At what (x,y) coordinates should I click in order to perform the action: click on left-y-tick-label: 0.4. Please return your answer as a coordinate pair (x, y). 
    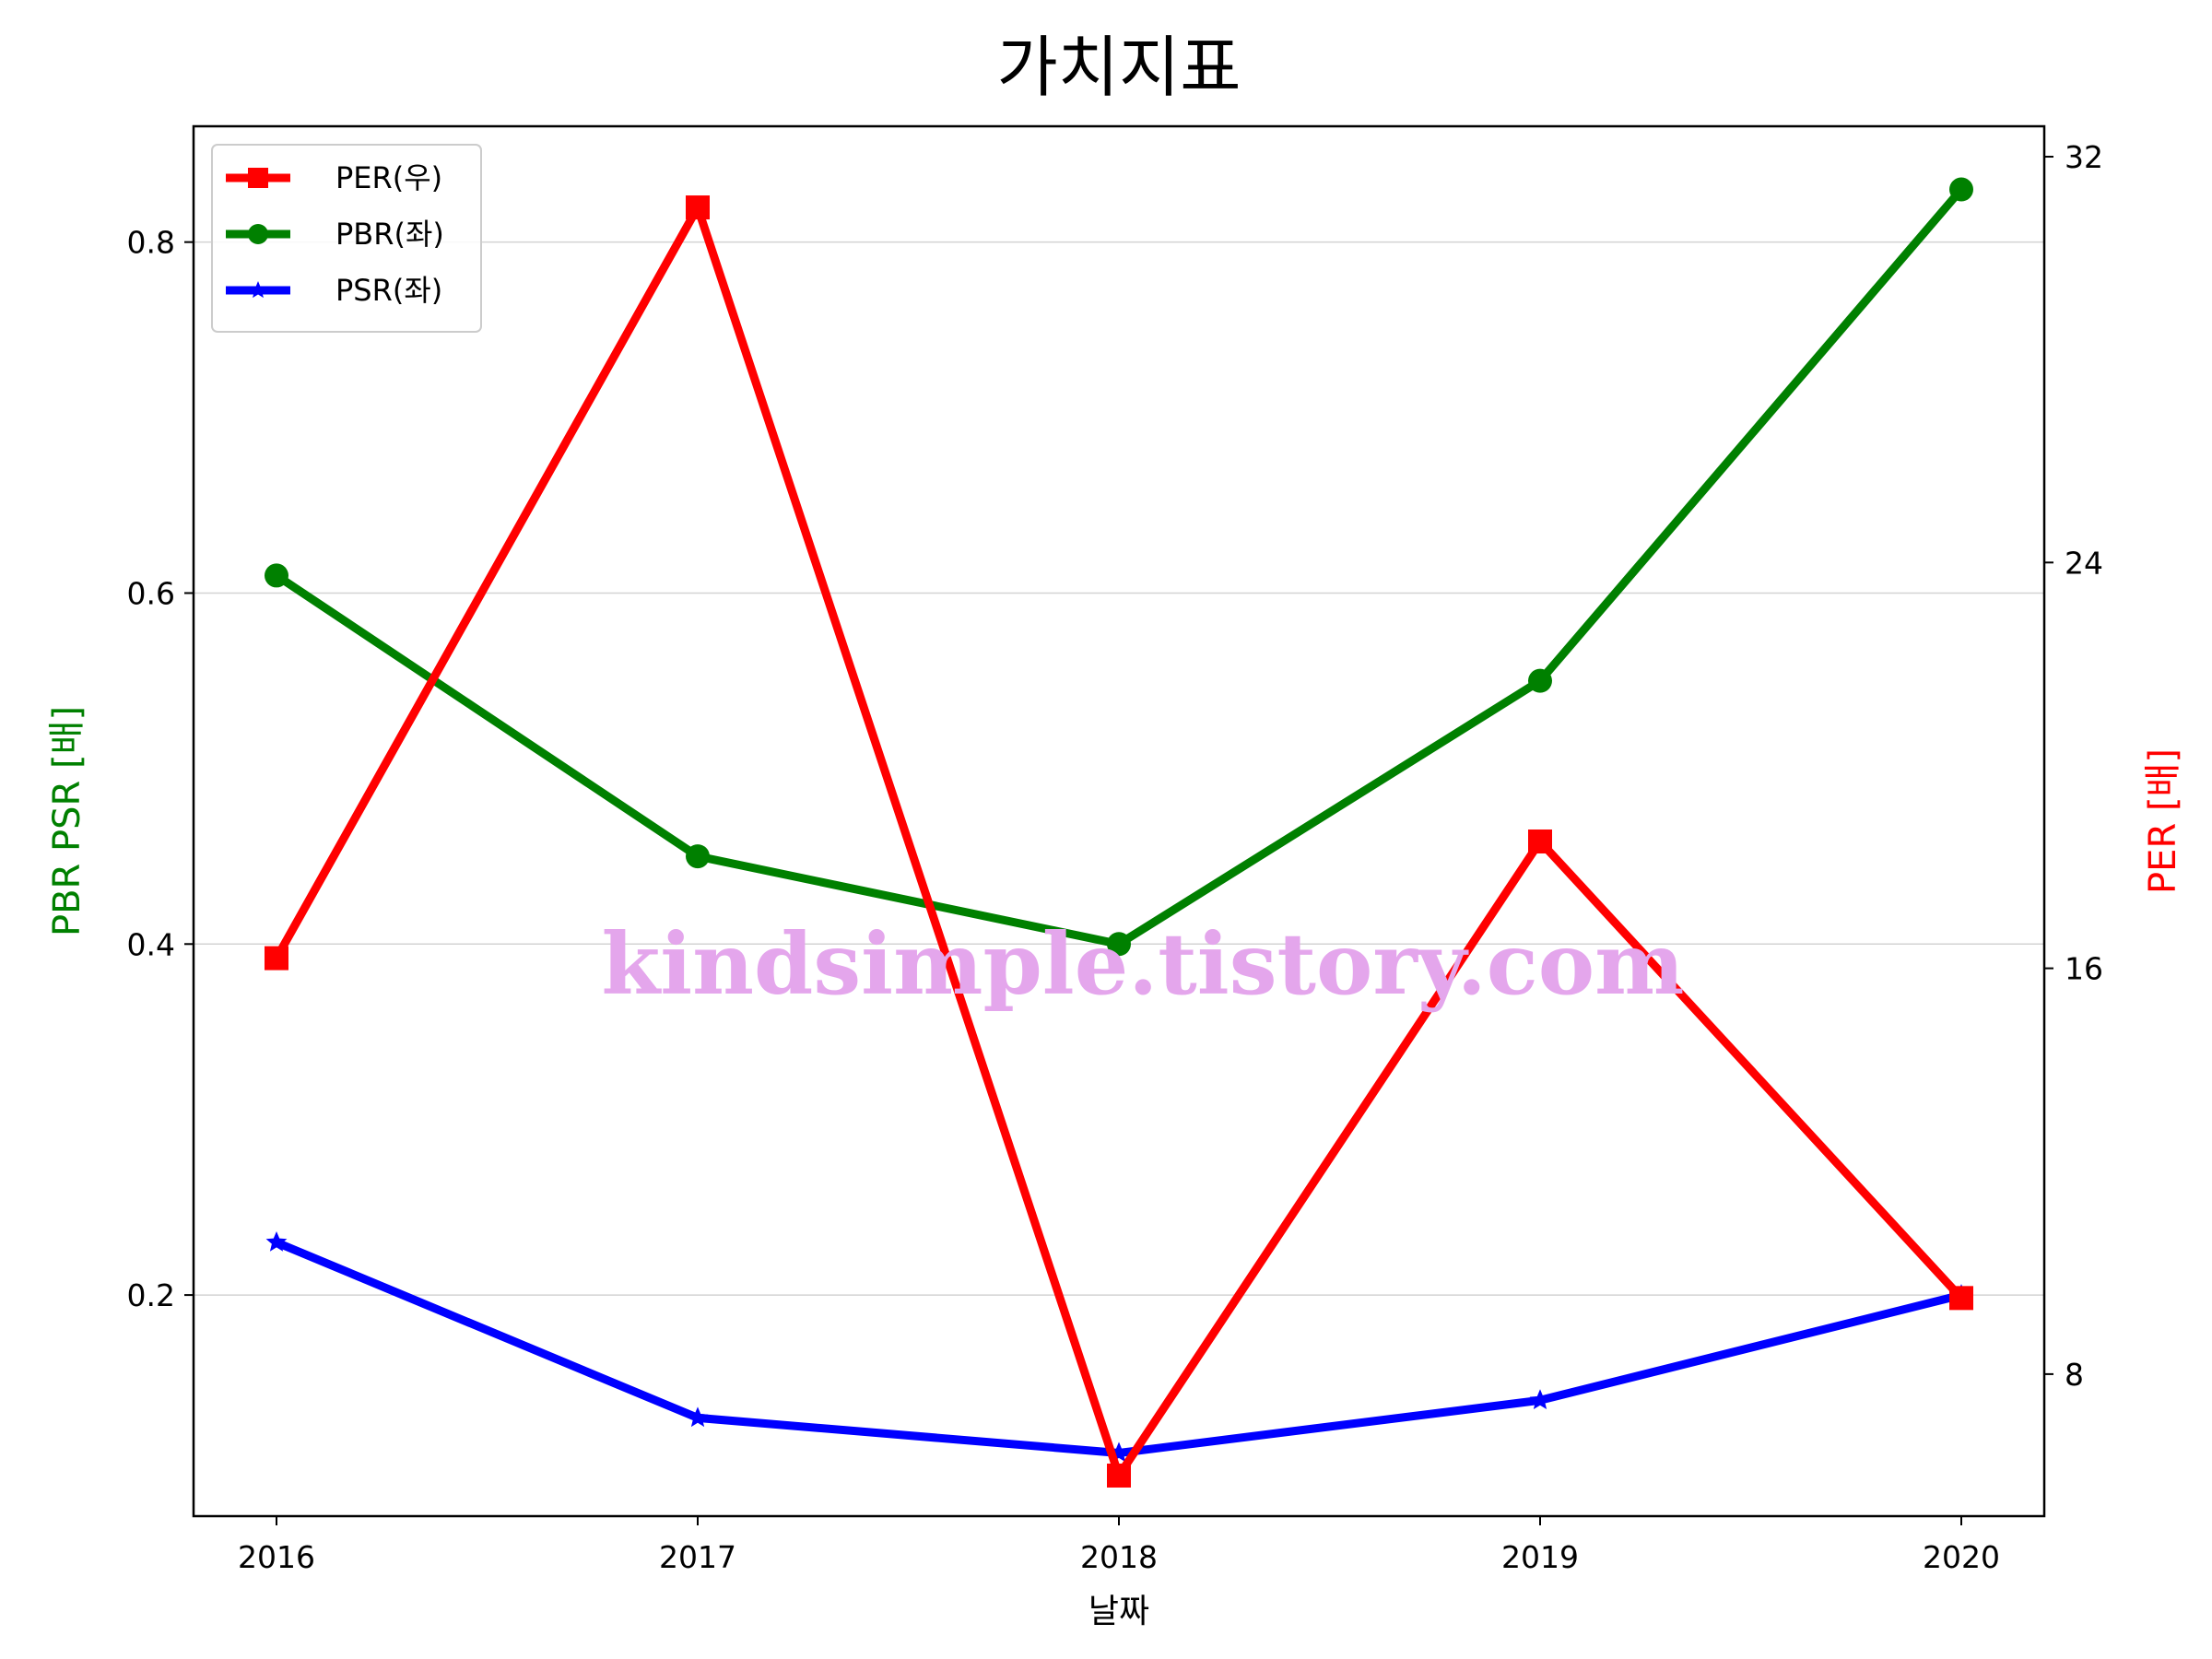
    Looking at the image, I should click on (151, 944).